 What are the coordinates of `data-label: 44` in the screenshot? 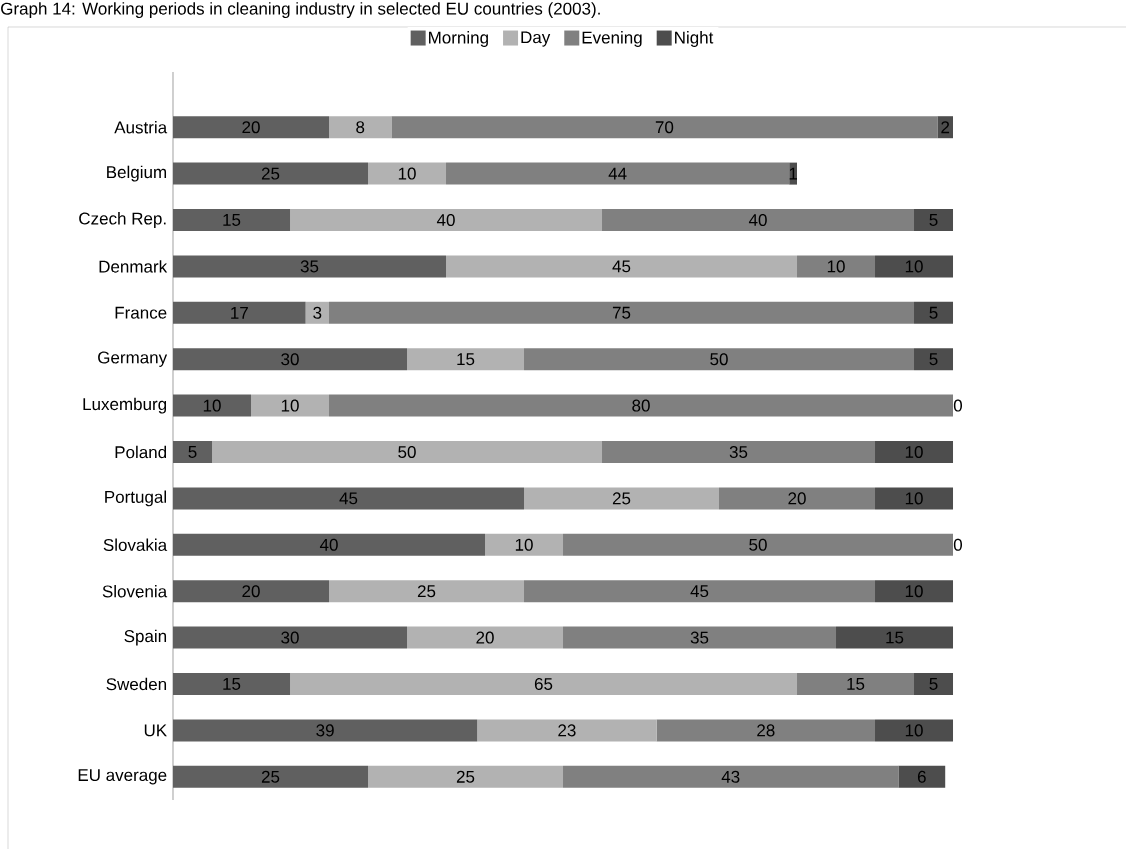 It's located at (617, 173).